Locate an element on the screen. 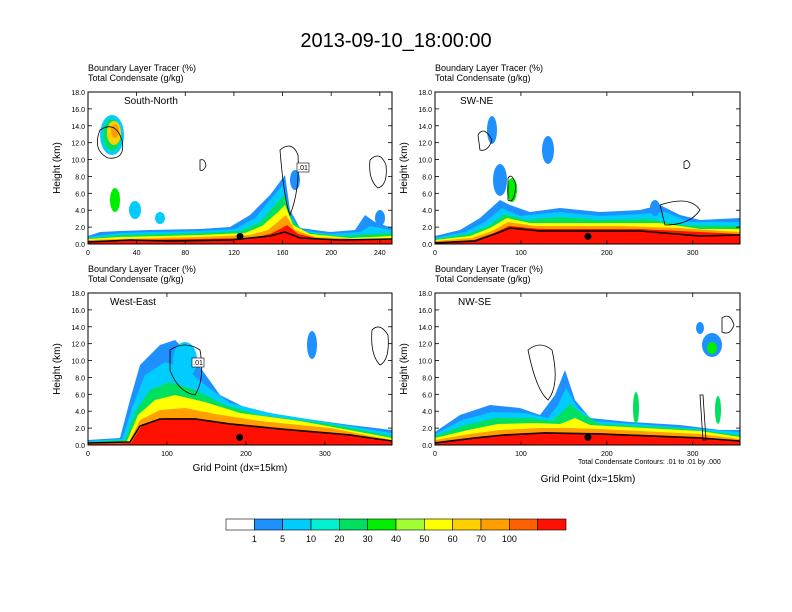 The height and width of the screenshot is (612, 792). figure-title: 2013-09-10_18:00:00 is located at coordinates (396, 41).